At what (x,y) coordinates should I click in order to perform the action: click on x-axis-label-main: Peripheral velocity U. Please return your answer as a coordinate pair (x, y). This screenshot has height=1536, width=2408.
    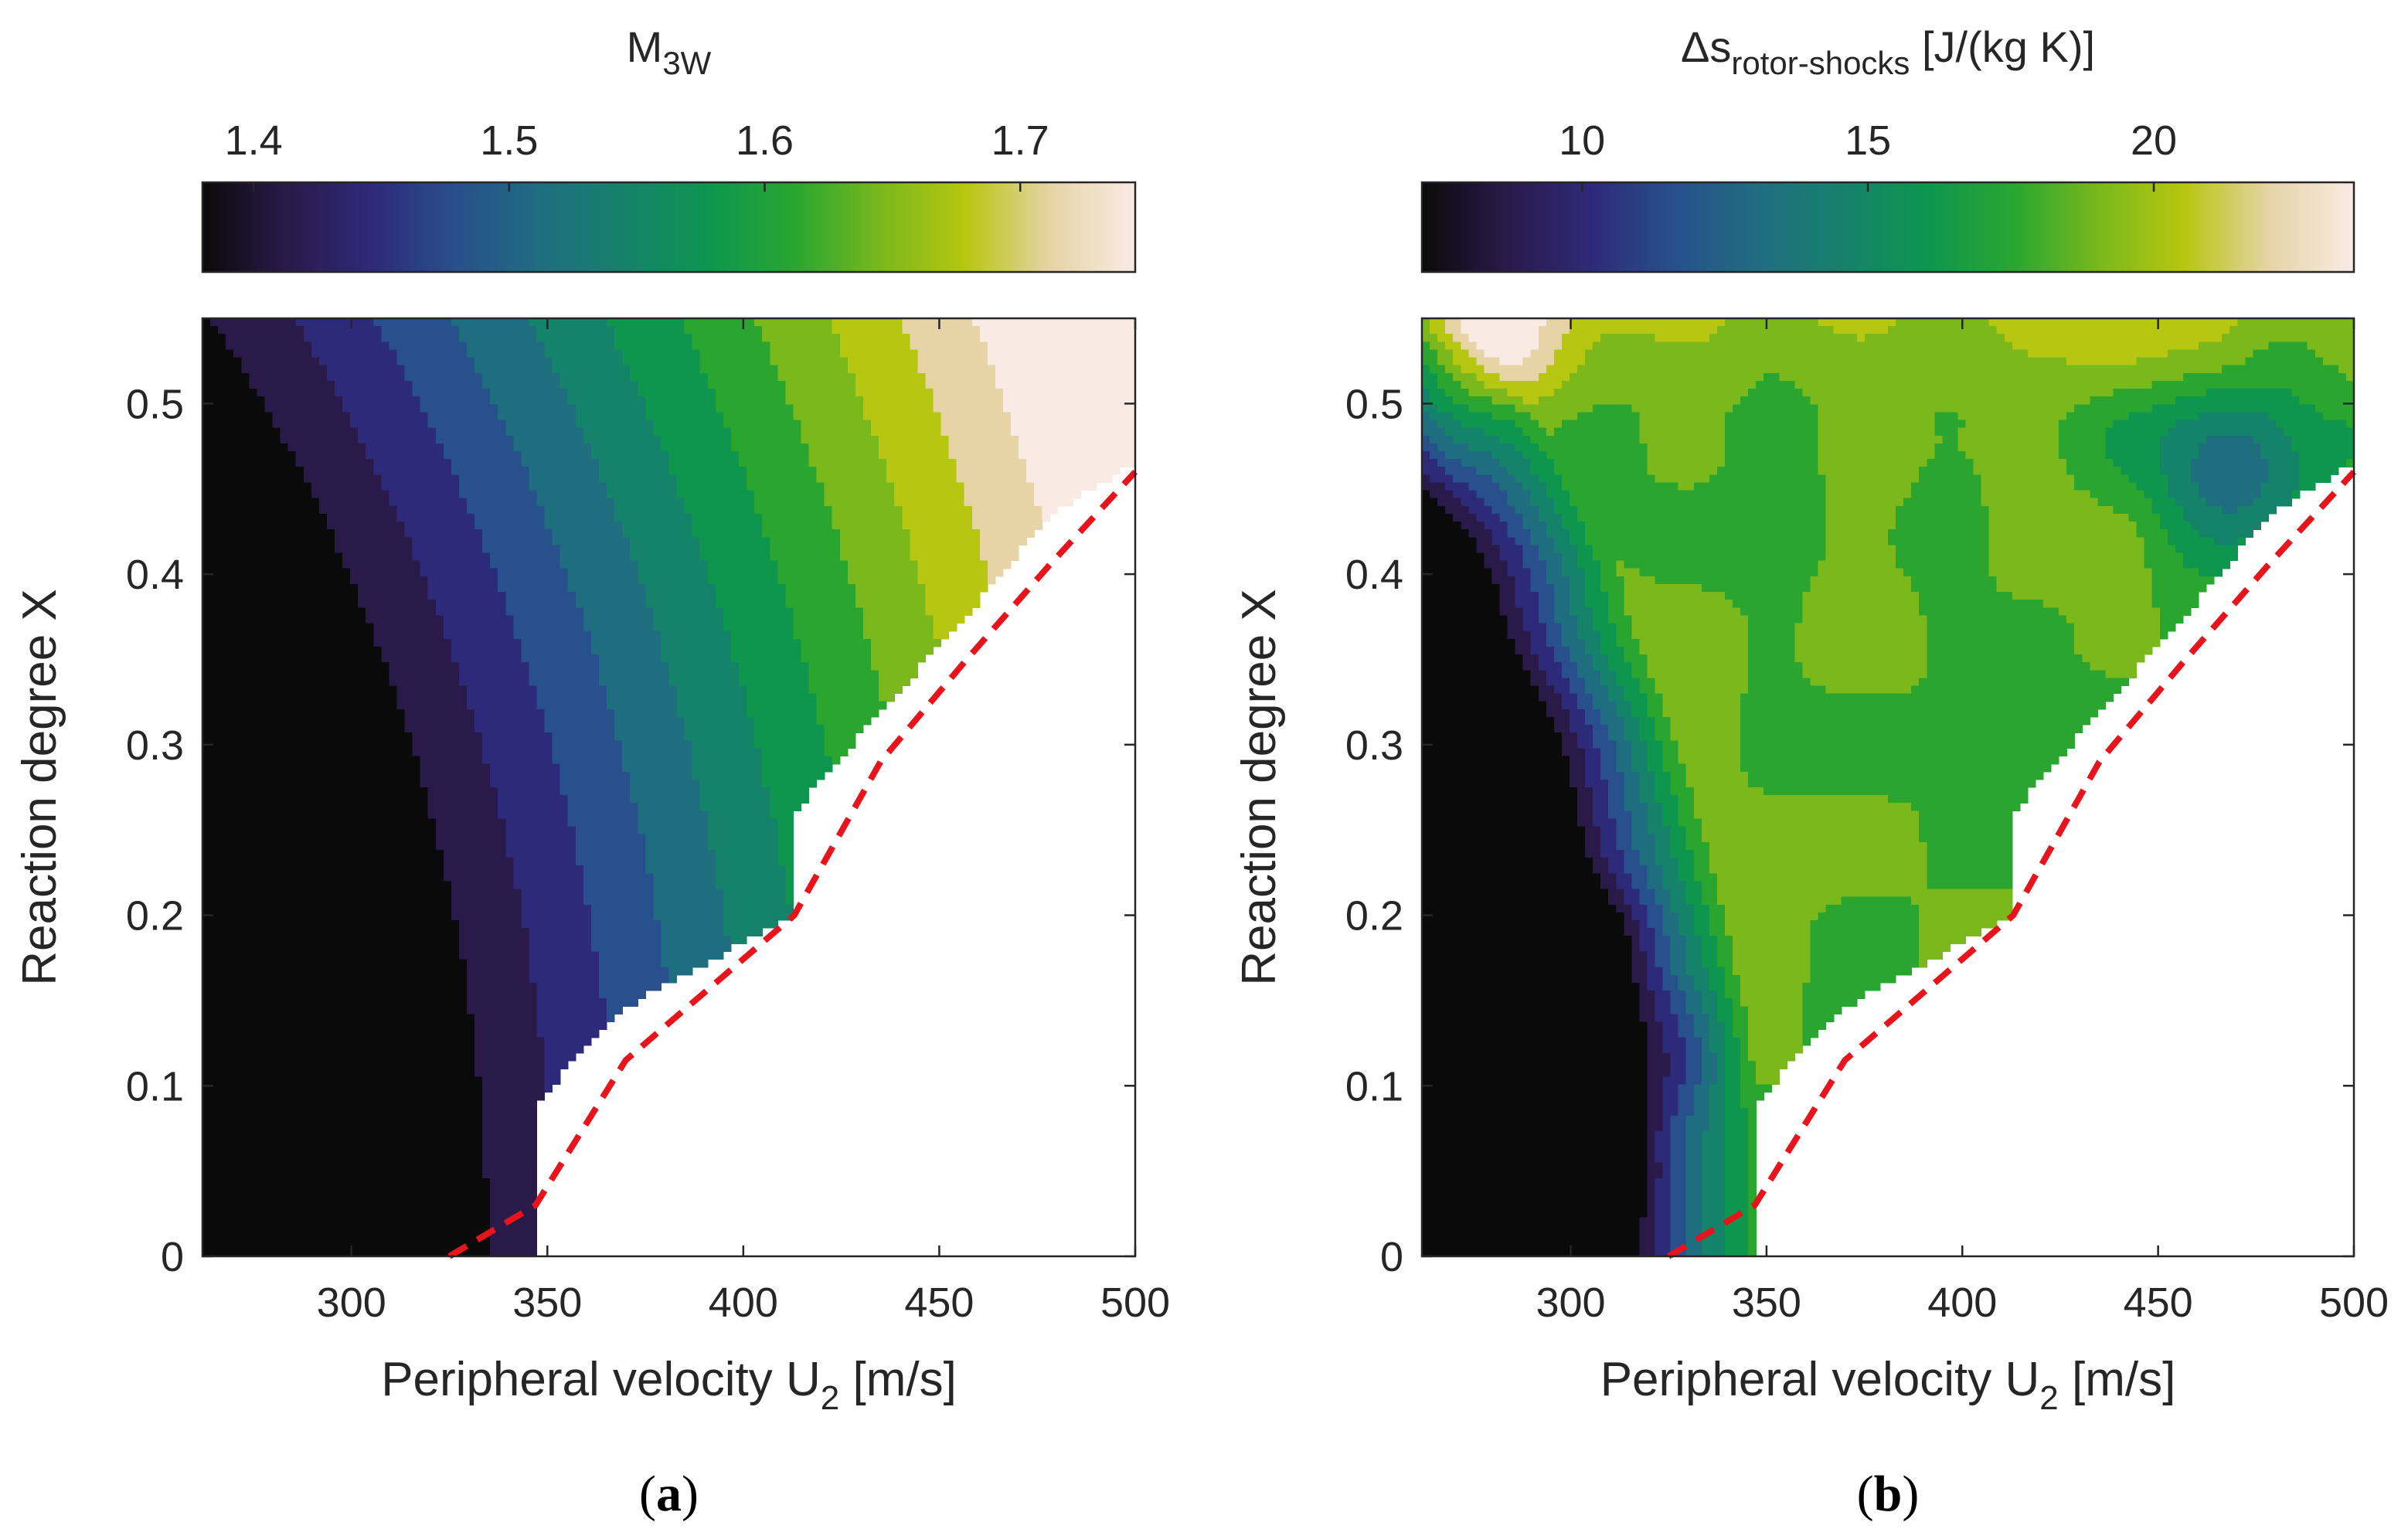
    Looking at the image, I should click on (1820, 1379).